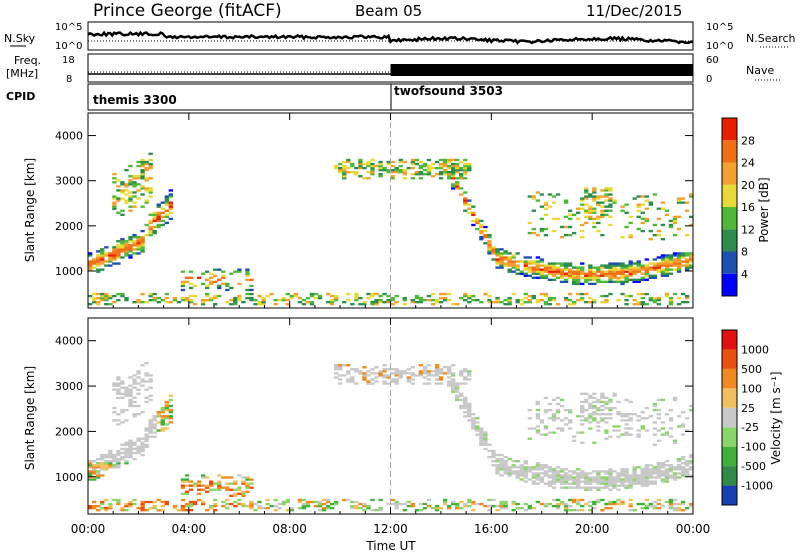 Image resolution: width=800 pixels, height=554 pixels. Describe the element at coordinates (748, 140) in the screenshot. I see `colorbar-tick-label: 28` at that location.